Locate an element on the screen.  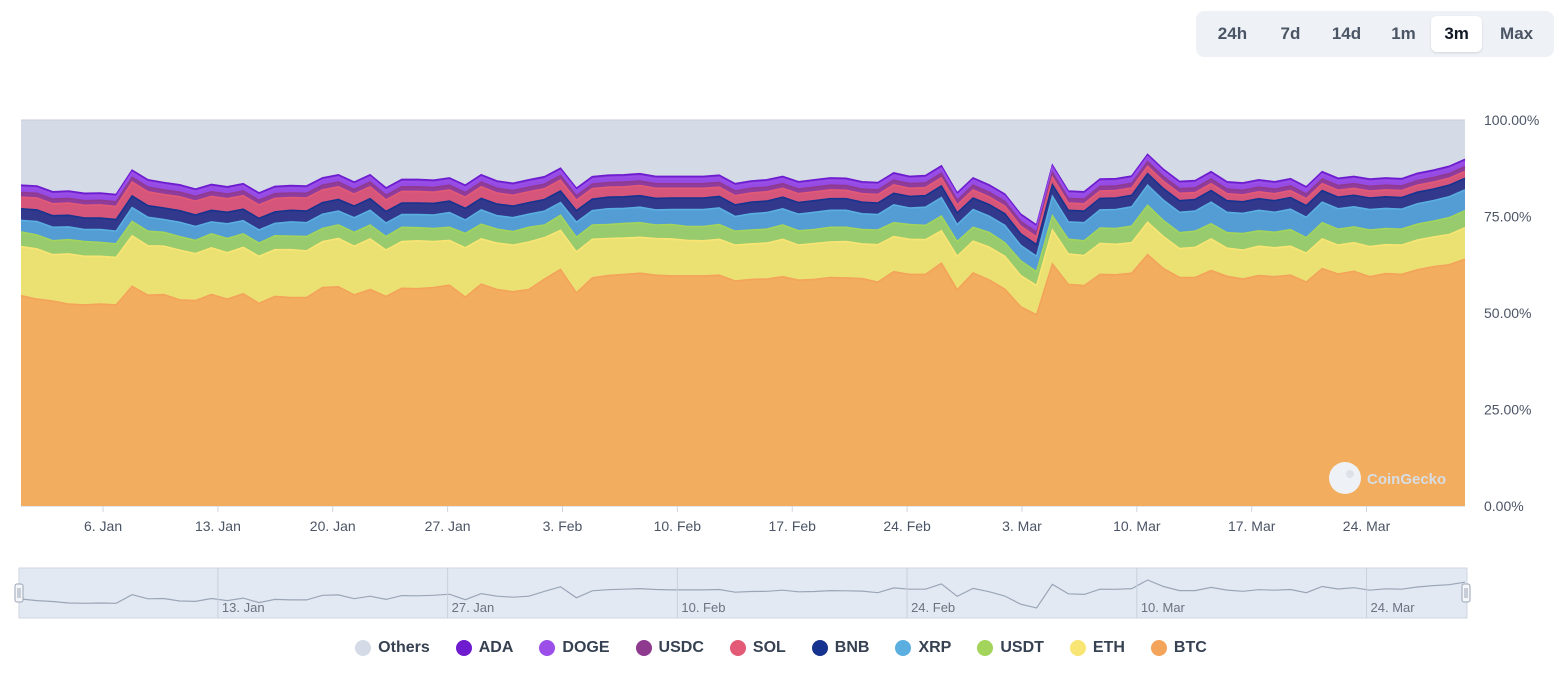
range-button-3m: 3m is located at coordinates (1457, 34).